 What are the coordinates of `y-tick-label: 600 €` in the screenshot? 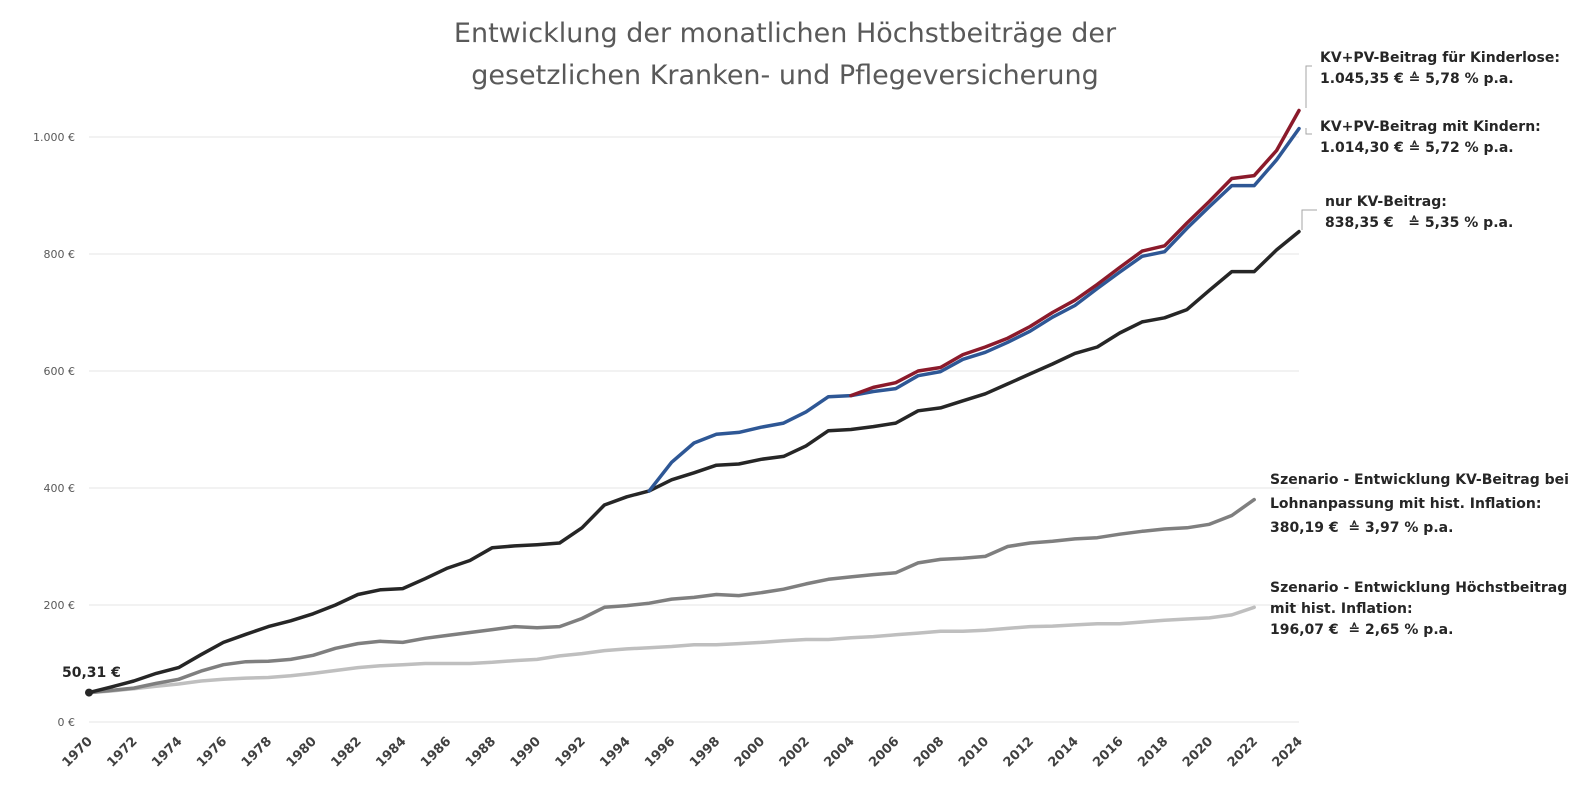 It's located at (60, 371).